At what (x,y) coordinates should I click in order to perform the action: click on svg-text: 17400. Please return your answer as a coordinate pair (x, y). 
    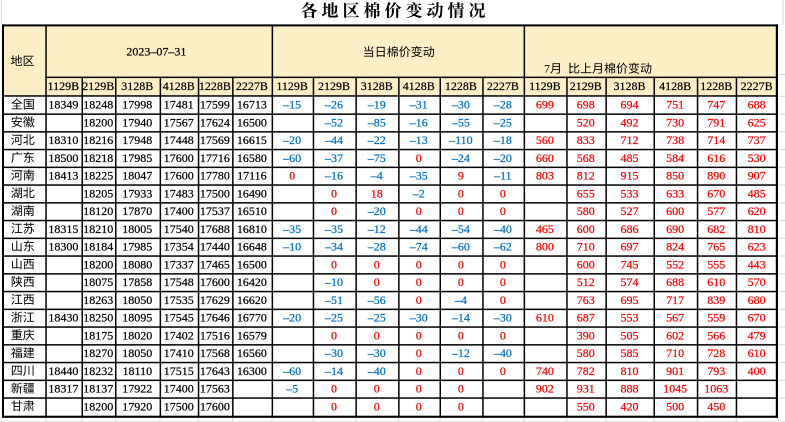
    Looking at the image, I should click on (179, 211).